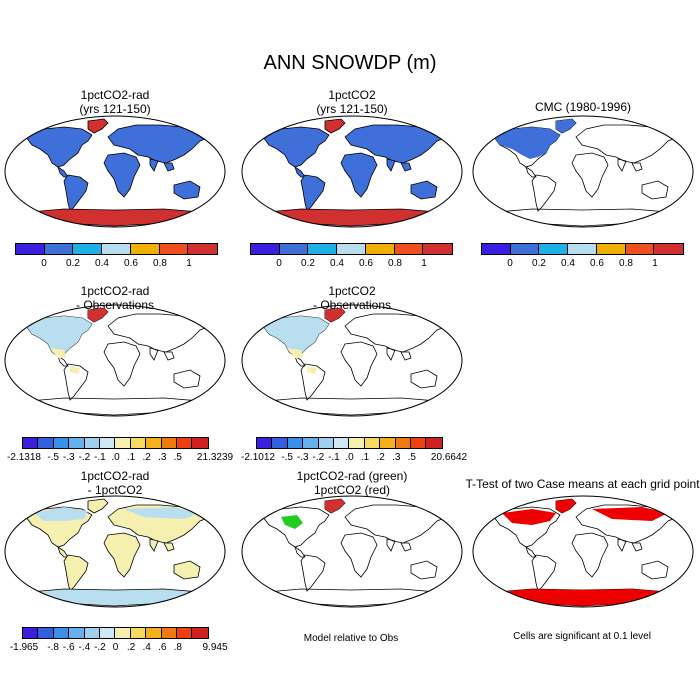 The image size is (700, 700). What do you see at coordinates (352, 490) in the screenshot?
I see `panel-8-title-line2: 1pctCO2 (red)` at bounding box center [352, 490].